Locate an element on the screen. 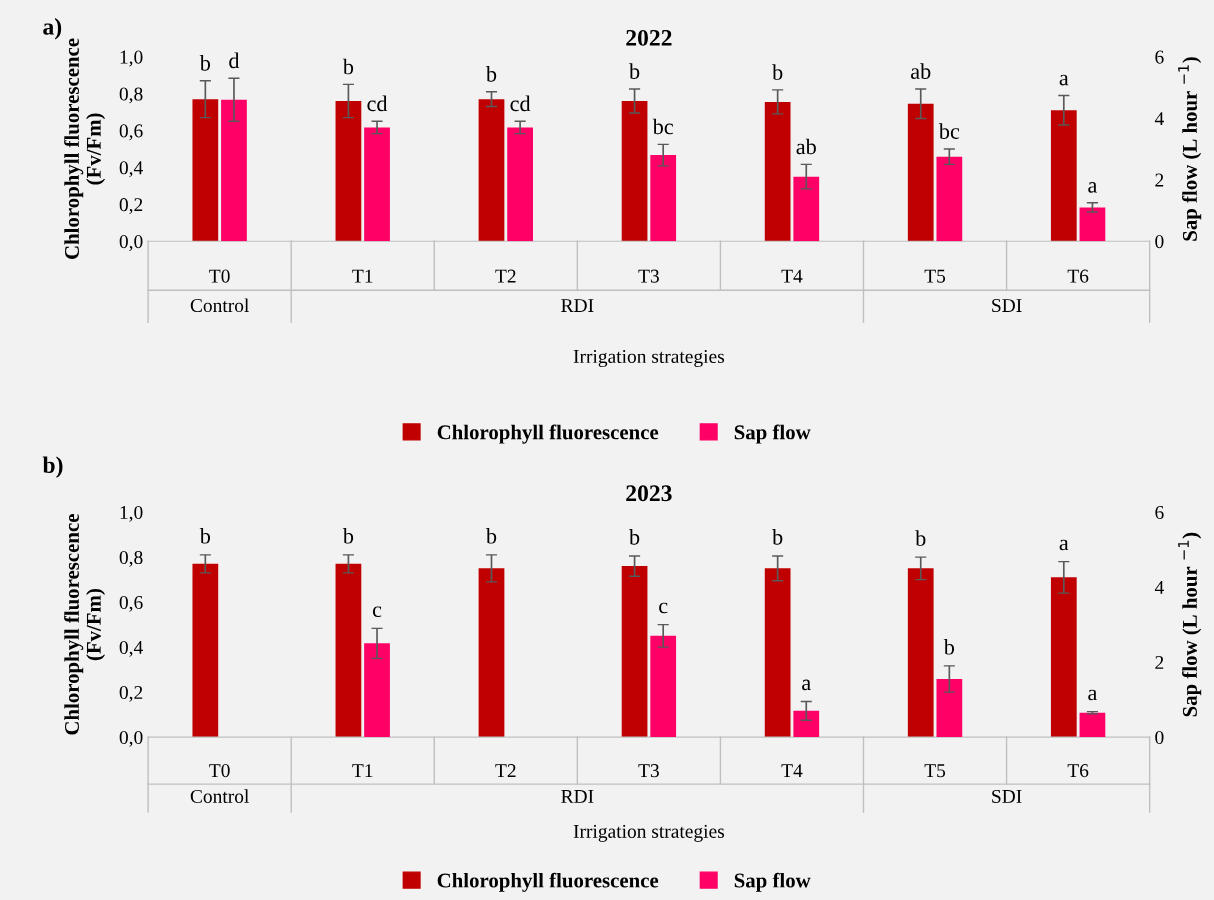 This screenshot has width=1214, height=900. chart-title: 2023 is located at coordinates (649, 493).